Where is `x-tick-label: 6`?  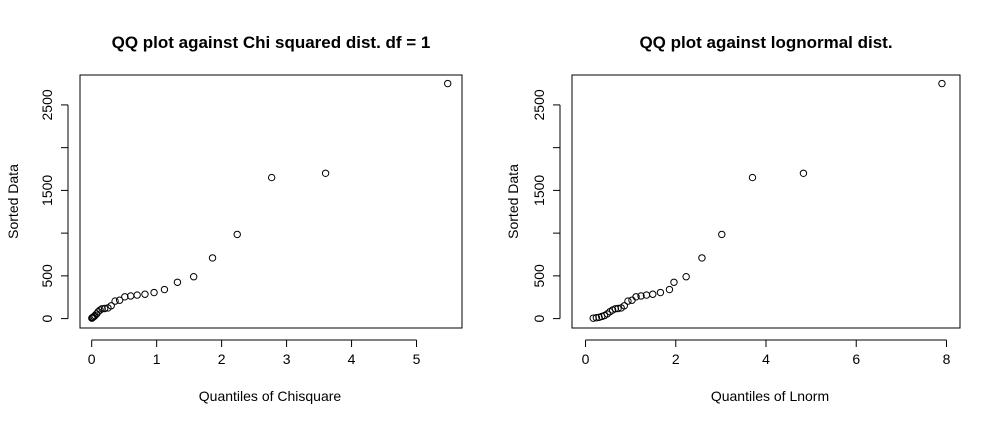
x-tick-label: 6 is located at coordinates (856, 359).